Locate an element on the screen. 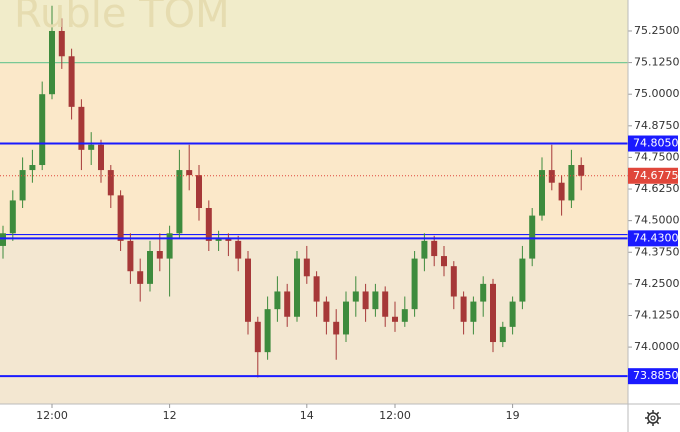  y-tick-label: 74.5000 is located at coordinates (657, 220).